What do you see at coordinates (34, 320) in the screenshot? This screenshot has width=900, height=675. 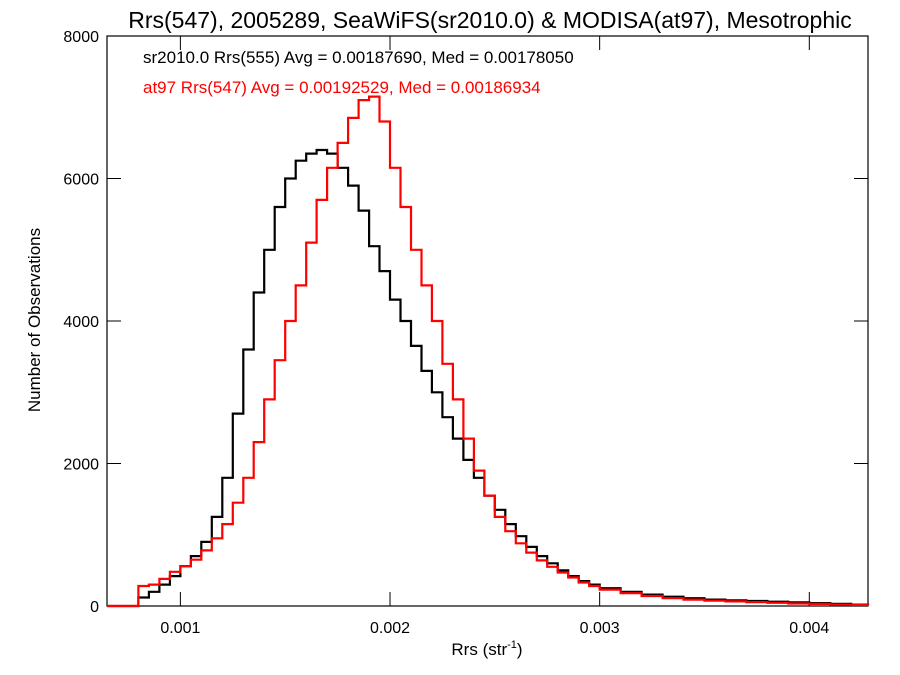 I see `y-axis-label: Number of Observations` at bounding box center [34, 320].